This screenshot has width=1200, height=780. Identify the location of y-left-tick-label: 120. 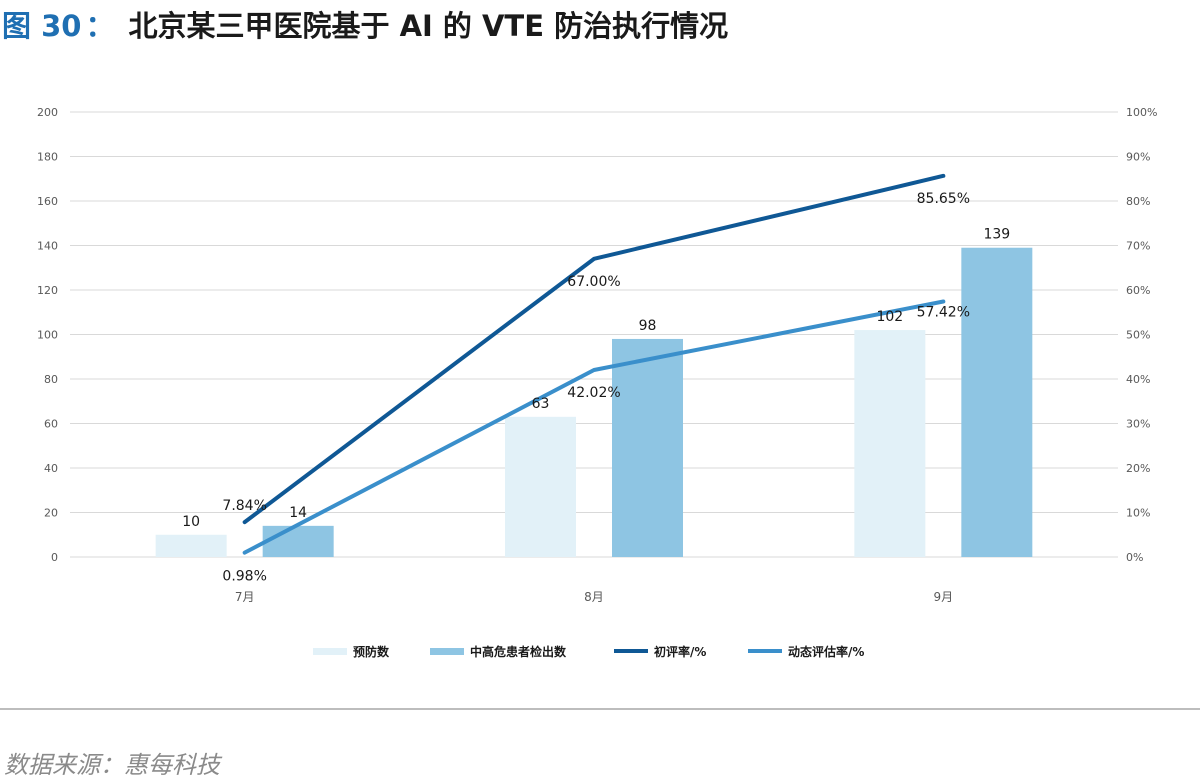
(47, 290).